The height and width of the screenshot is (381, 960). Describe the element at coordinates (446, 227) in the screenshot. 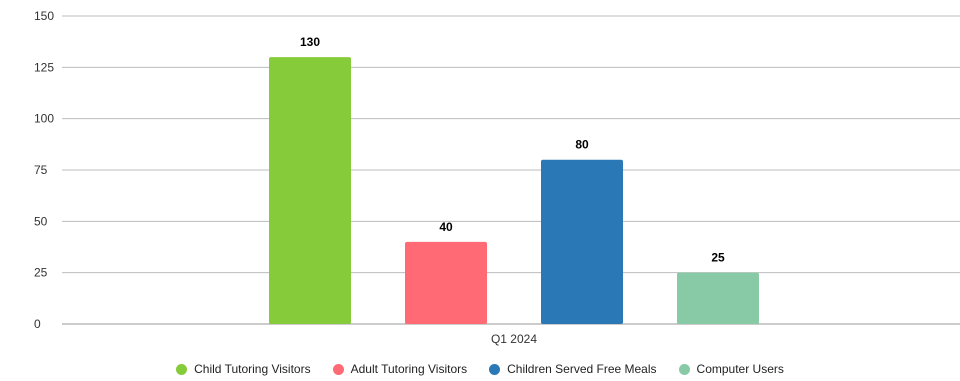

I see `data-label: 40` at that location.